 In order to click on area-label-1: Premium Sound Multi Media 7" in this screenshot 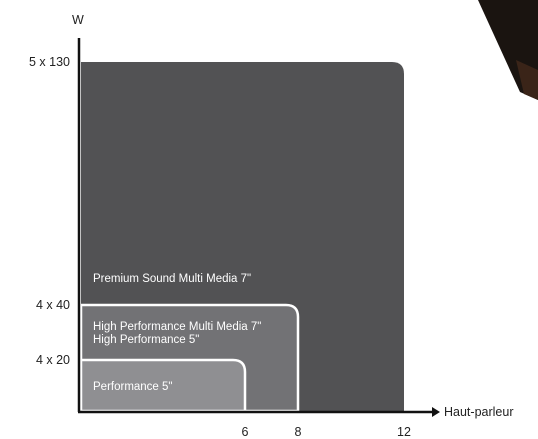, I will do `click(172, 279)`.